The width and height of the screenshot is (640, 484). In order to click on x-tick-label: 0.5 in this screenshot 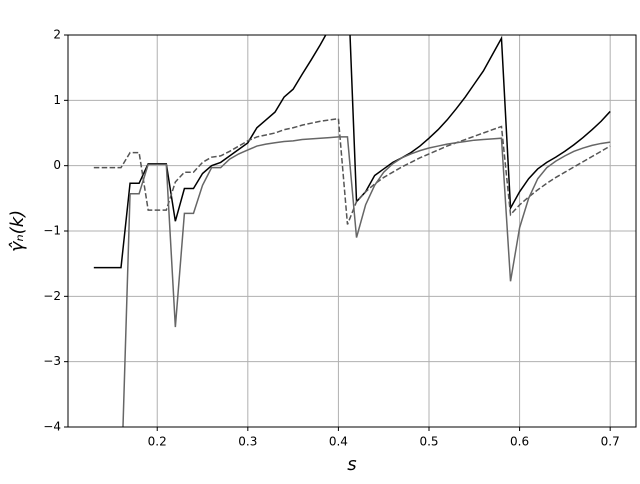, I will do `click(428, 442)`.